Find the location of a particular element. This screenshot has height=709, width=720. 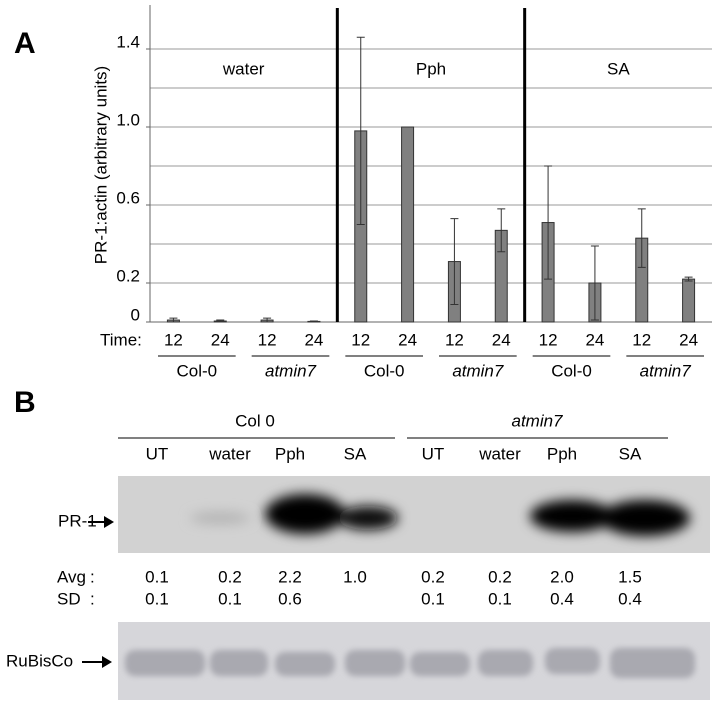

treatment-label: SA is located at coordinates (618, 68).